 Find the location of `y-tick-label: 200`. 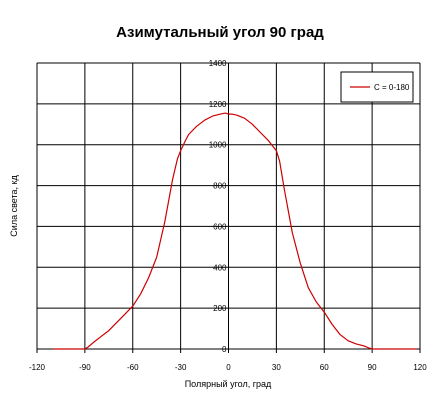

y-tick-label: 200 is located at coordinates (220, 308).